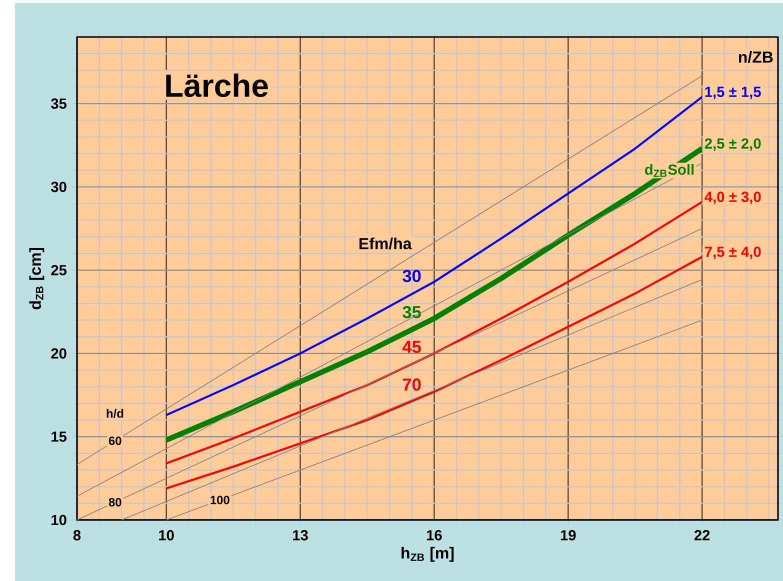 The width and height of the screenshot is (783, 581). Describe the element at coordinates (300, 535) in the screenshot. I see `x-tick-label: 13` at that location.